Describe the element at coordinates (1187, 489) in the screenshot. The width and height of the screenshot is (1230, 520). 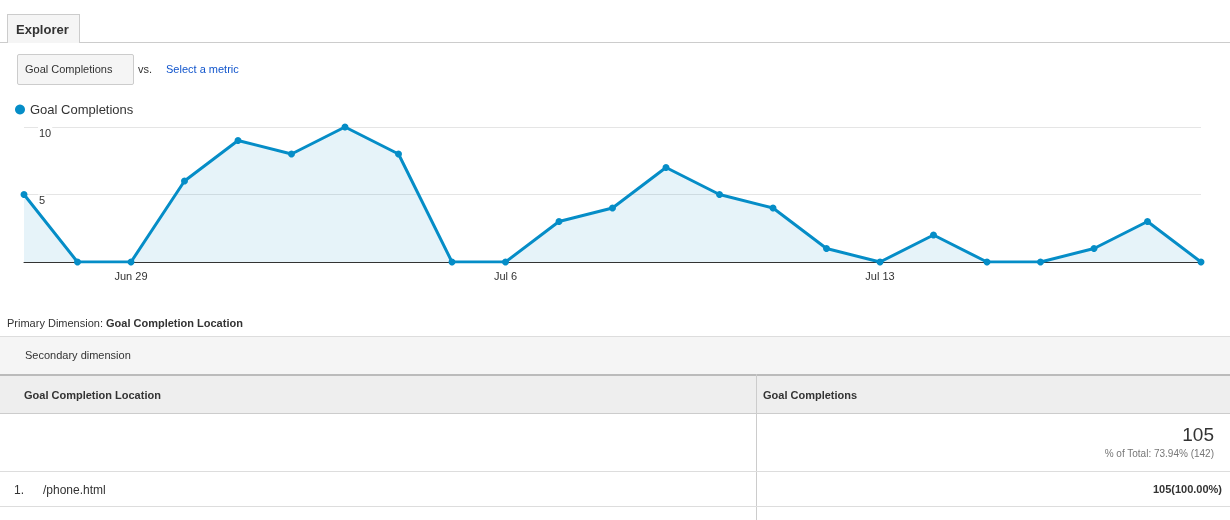
I see `text: 105(100.00%)` at that location.